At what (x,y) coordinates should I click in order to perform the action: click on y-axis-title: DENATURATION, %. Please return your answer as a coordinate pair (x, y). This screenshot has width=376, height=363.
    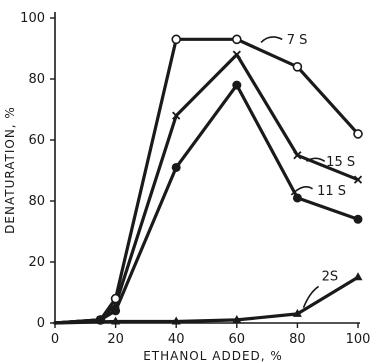
    Looking at the image, I should click on (10, 170).